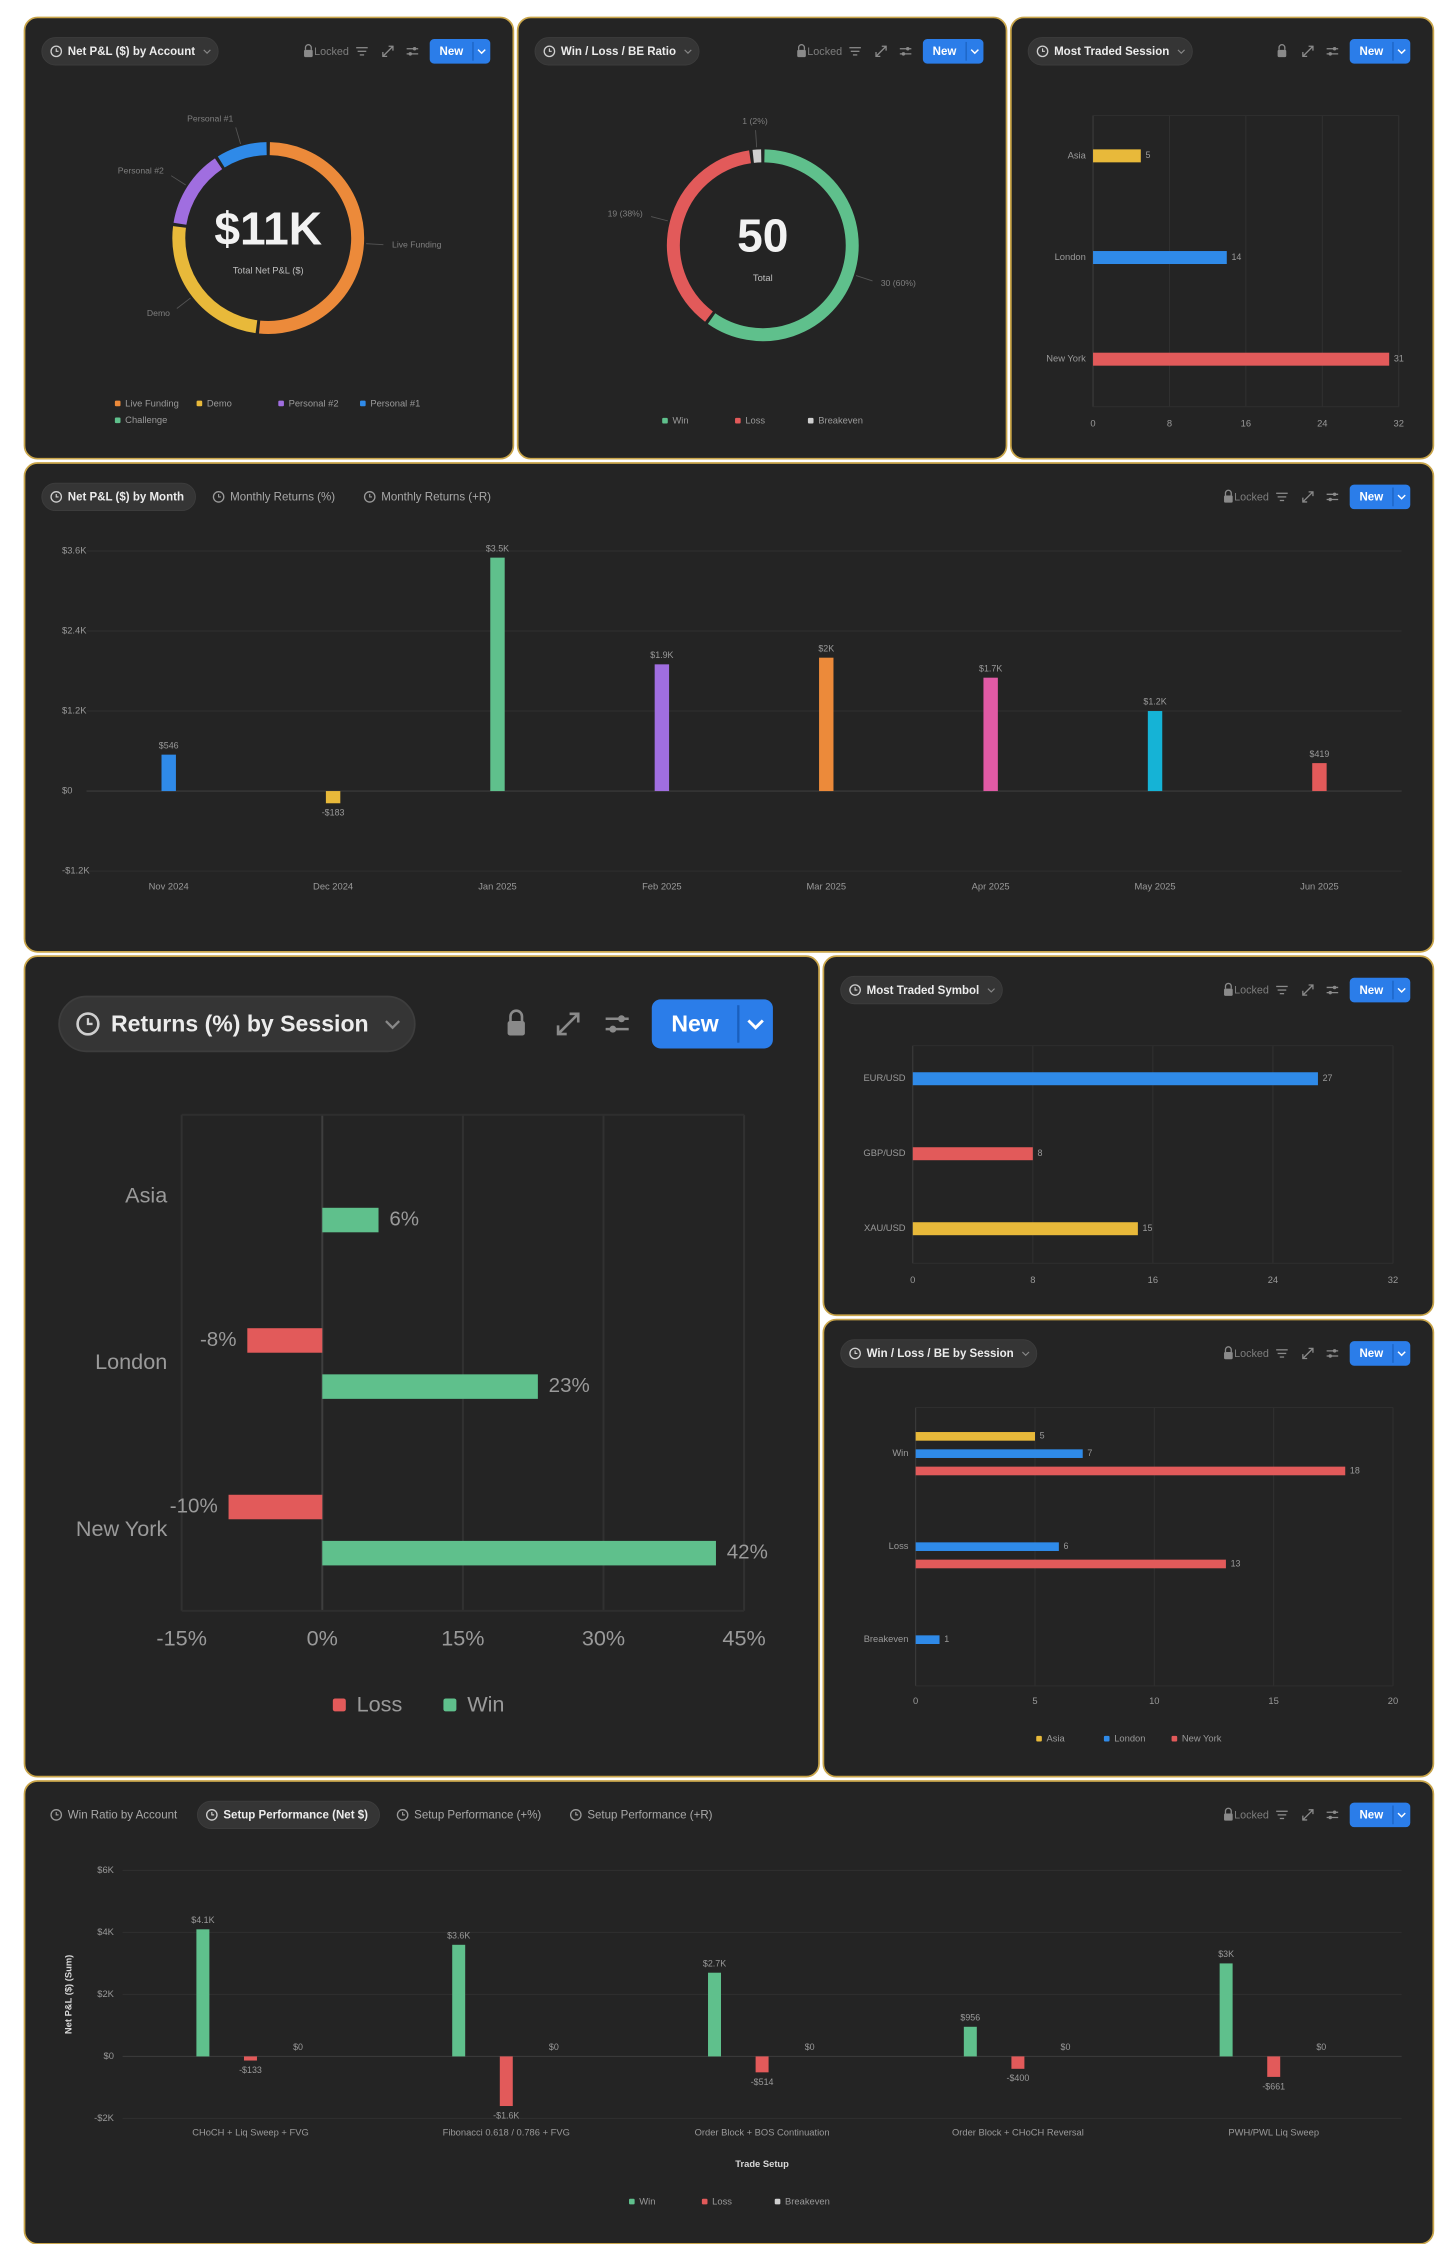 This screenshot has width=1442, height=2244. I want to click on tab: Most Traded Symbol, so click(921, 990).